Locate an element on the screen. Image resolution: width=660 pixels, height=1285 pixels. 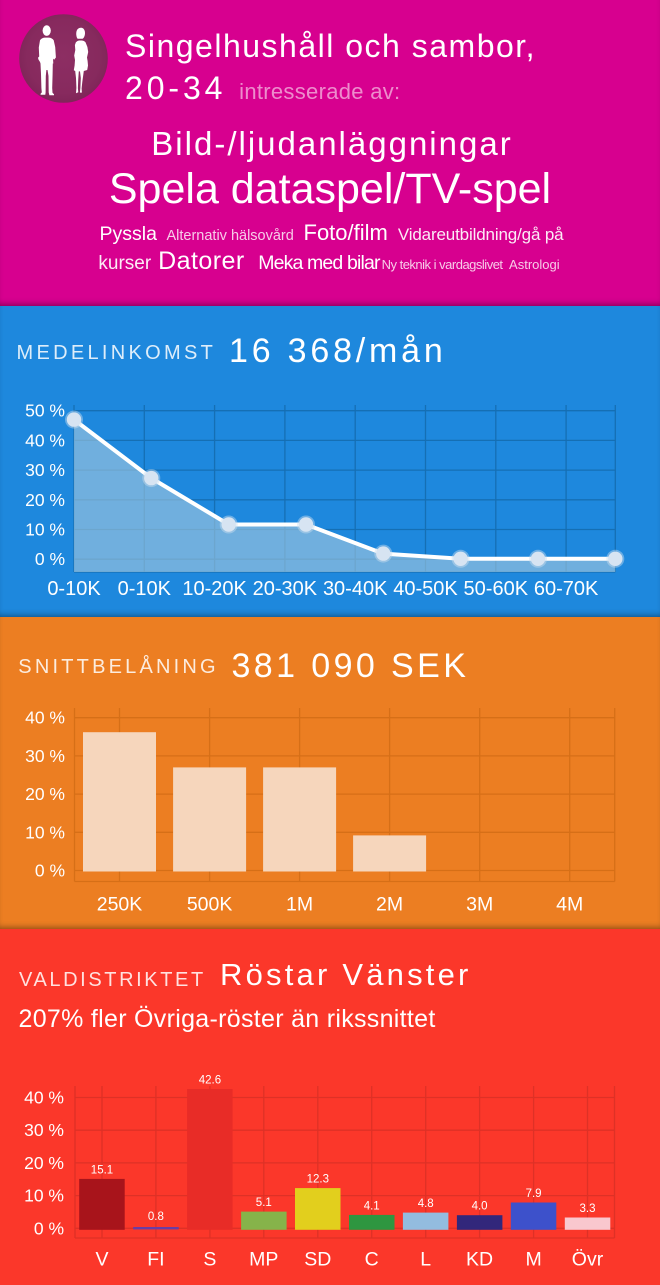
svg-text: 2M is located at coordinates (389, 905).